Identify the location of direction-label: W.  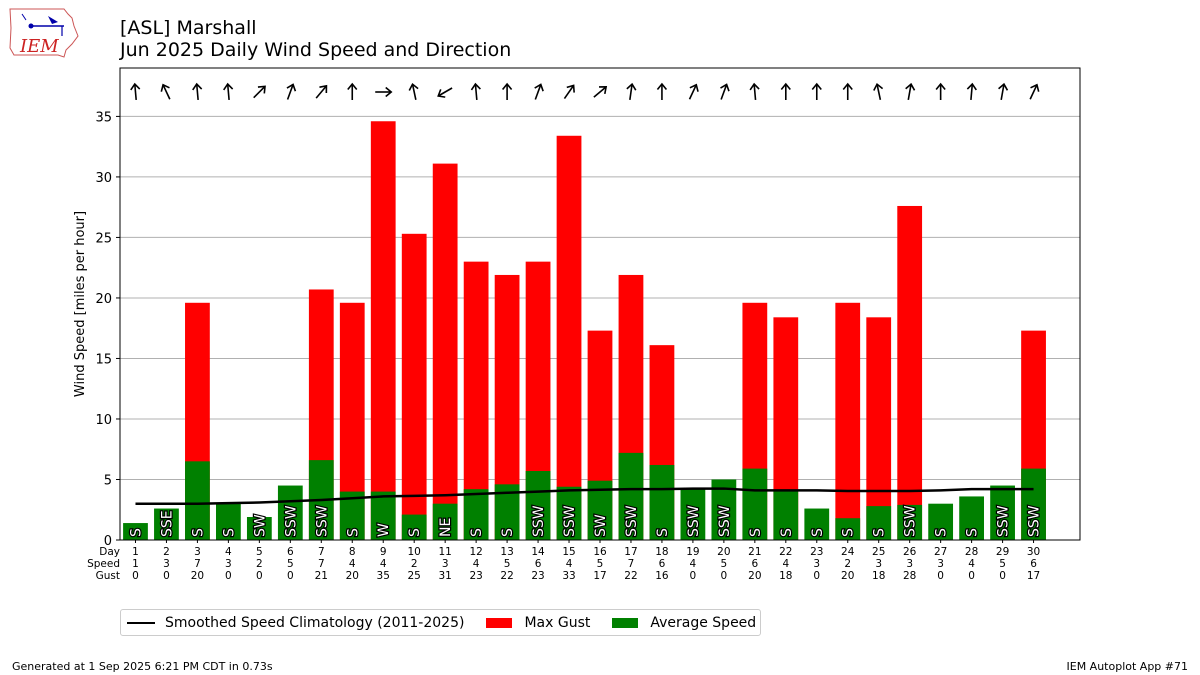
(384, 530).